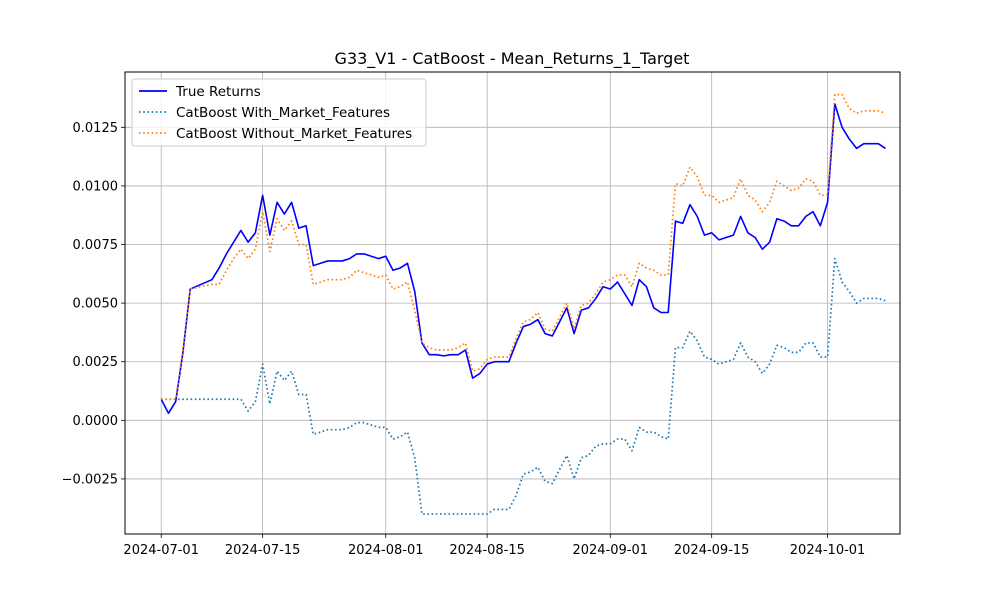  I want to click on y-tick-label: 0.0125, so click(96, 128).